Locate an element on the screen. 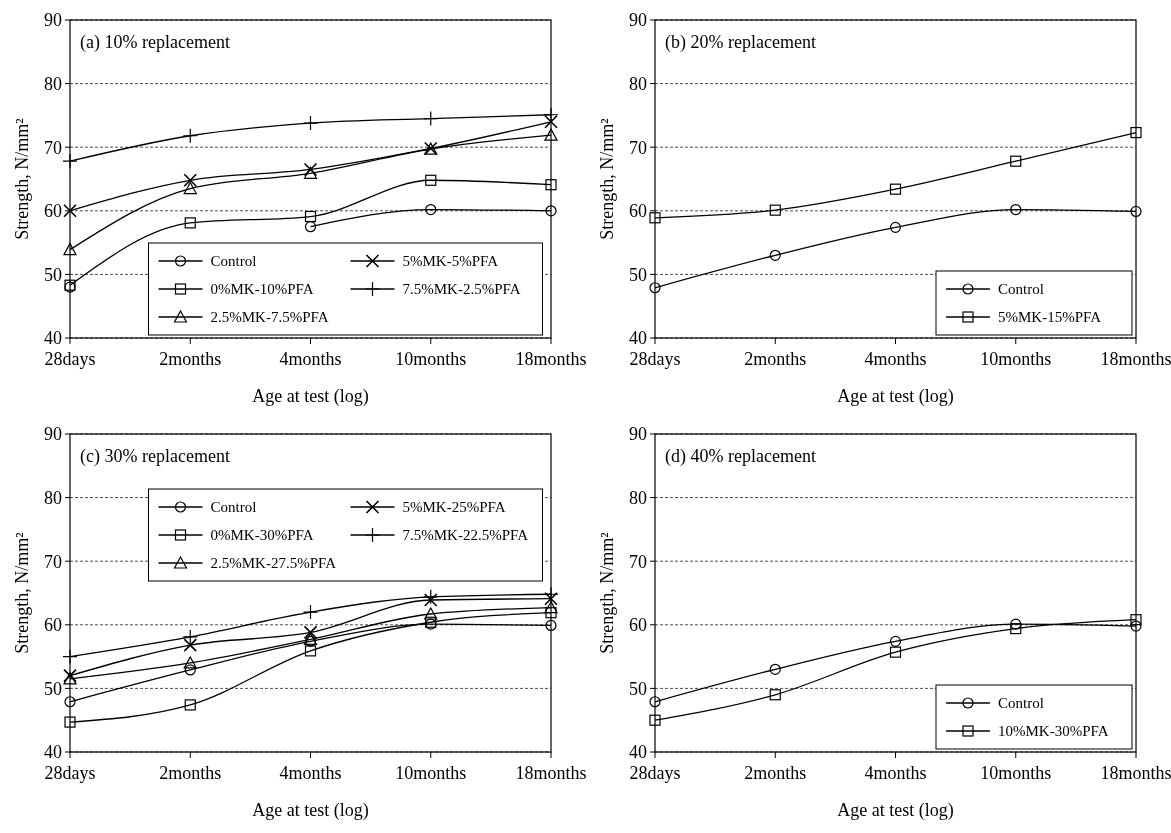 The image size is (1171, 833). legend-label: 0%MK-30%PFA is located at coordinates (262, 535).